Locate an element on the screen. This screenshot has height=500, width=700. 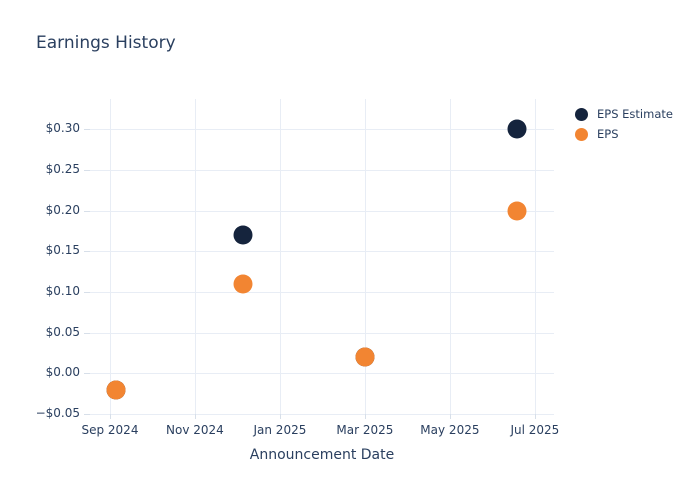
x-axis-title: Announcement Date is located at coordinates (322, 455).